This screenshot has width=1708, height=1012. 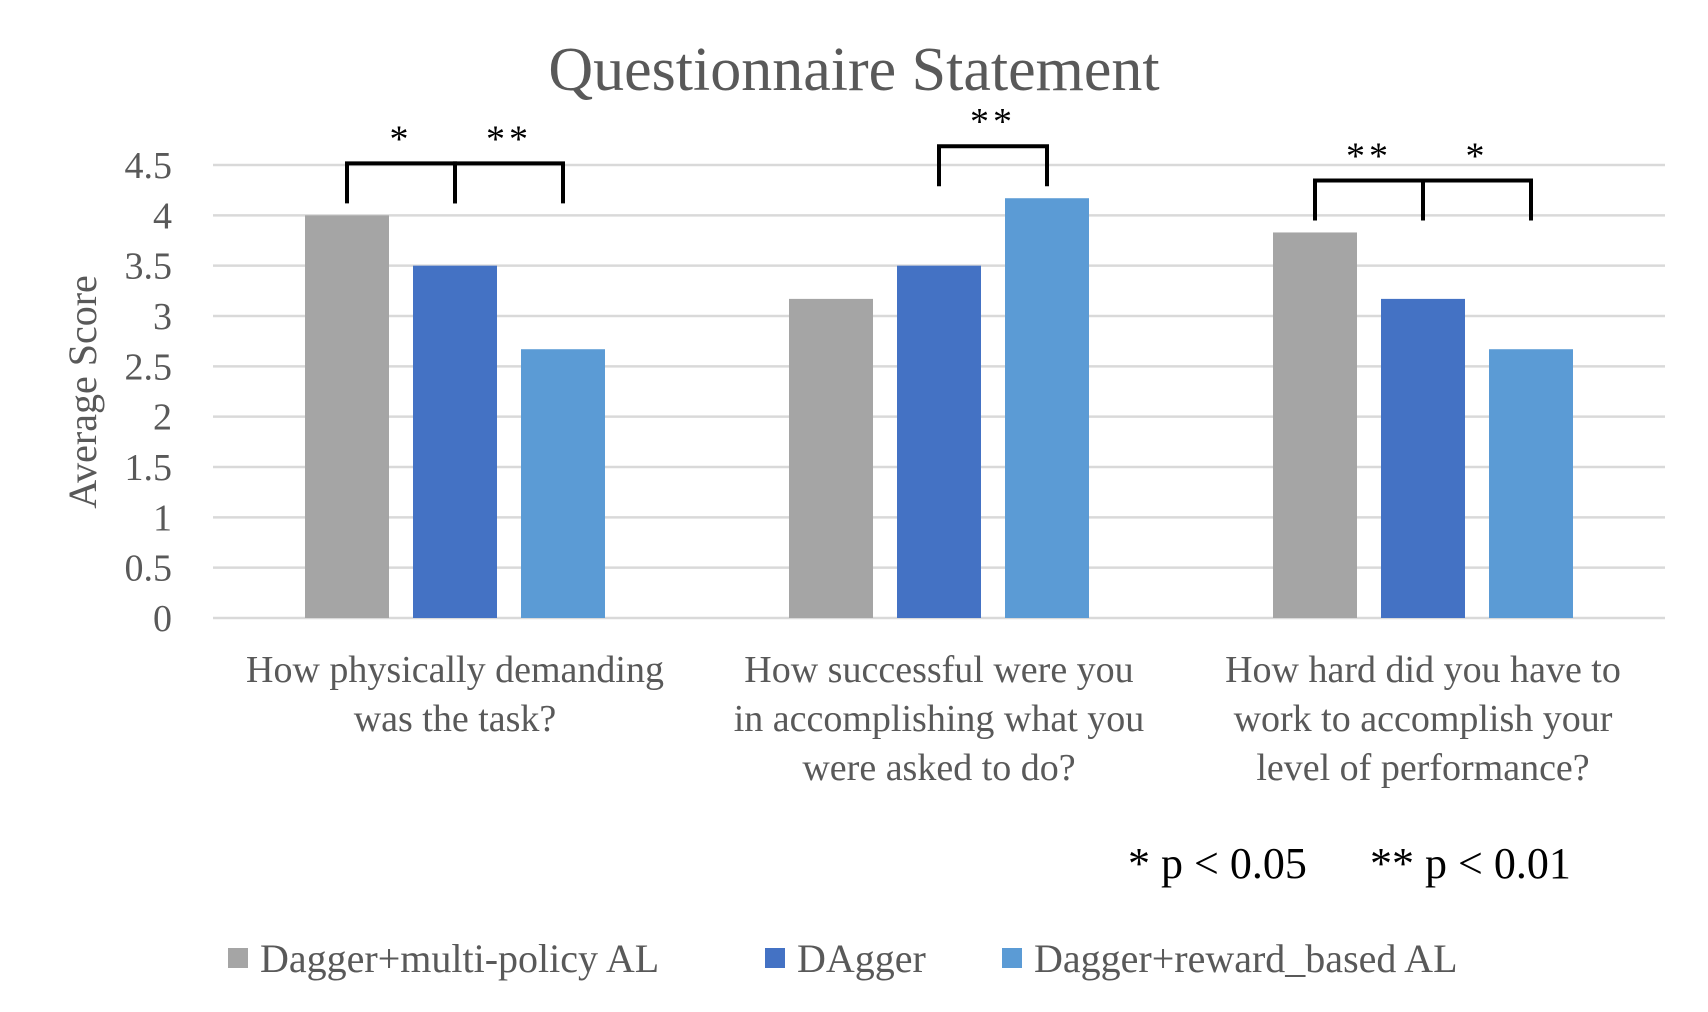 What do you see at coordinates (82, 392) in the screenshot?
I see `y-axis-label: Average Score` at bounding box center [82, 392].